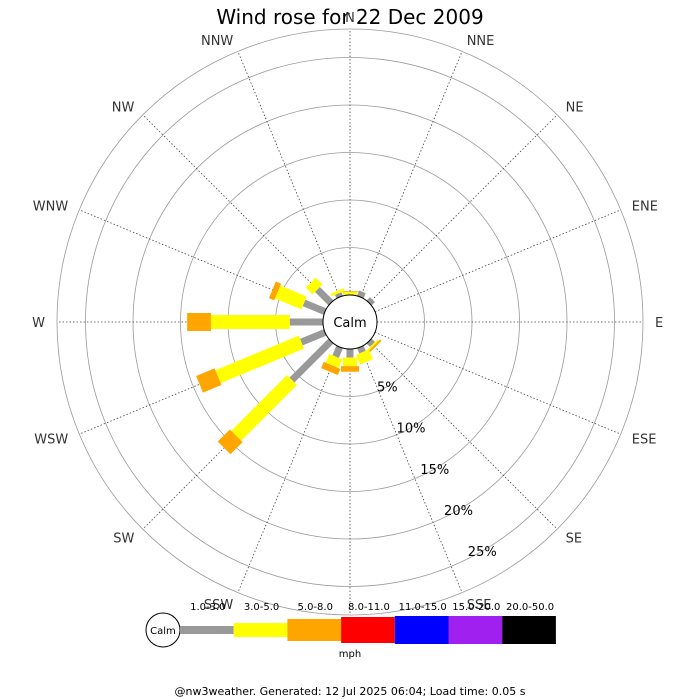 The height and width of the screenshot is (700, 700). Describe the element at coordinates (482, 552) in the screenshot. I see `ring-label: 25%` at that location.